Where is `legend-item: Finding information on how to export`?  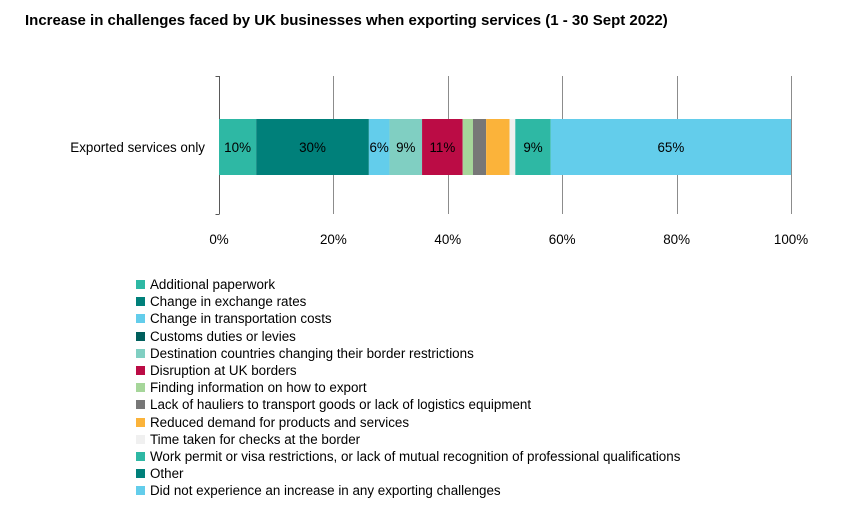 legend-item: Finding information on how to export is located at coordinates (408, 387).